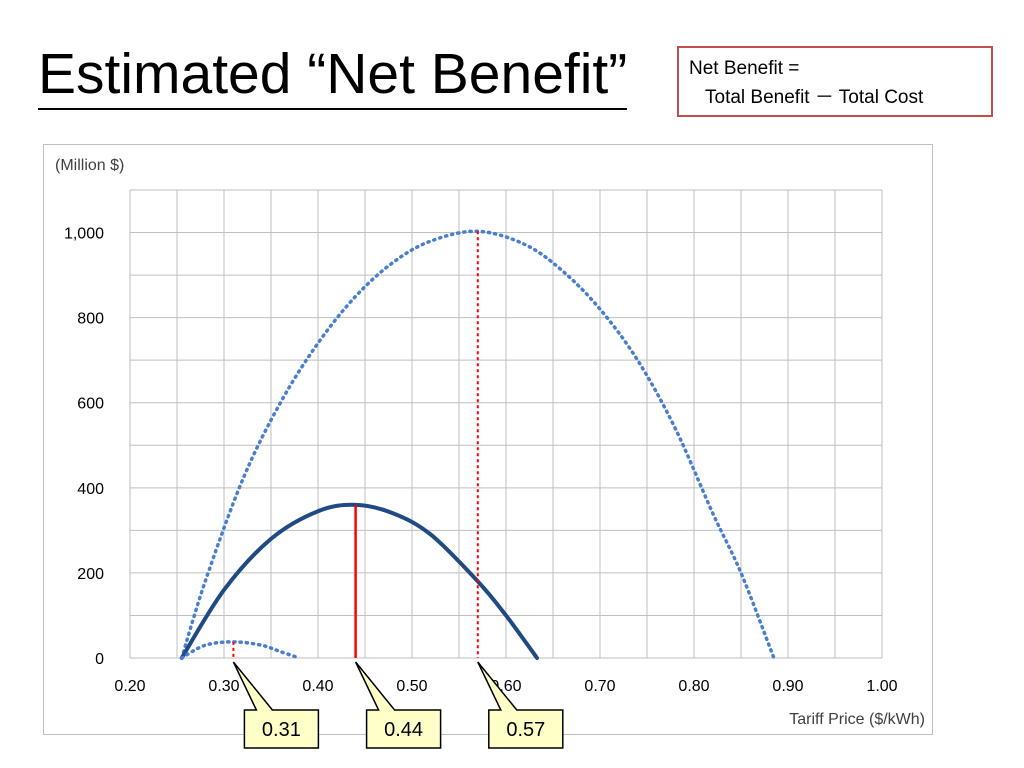  Describe the element at coordinates (744, 68) in the screenshot. I see `formula-line-1: Net Benefit =` at that location.